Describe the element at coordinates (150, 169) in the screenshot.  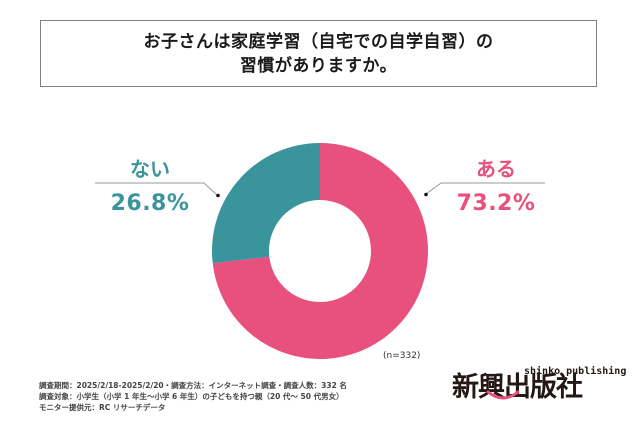
I see `label-nai-category: ない` at that location.